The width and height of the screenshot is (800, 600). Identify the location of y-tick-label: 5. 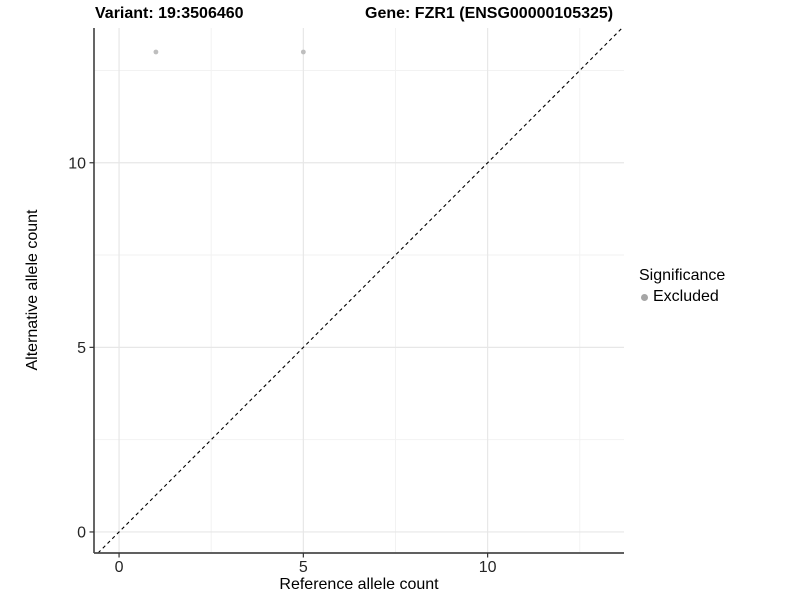
(81, 348).